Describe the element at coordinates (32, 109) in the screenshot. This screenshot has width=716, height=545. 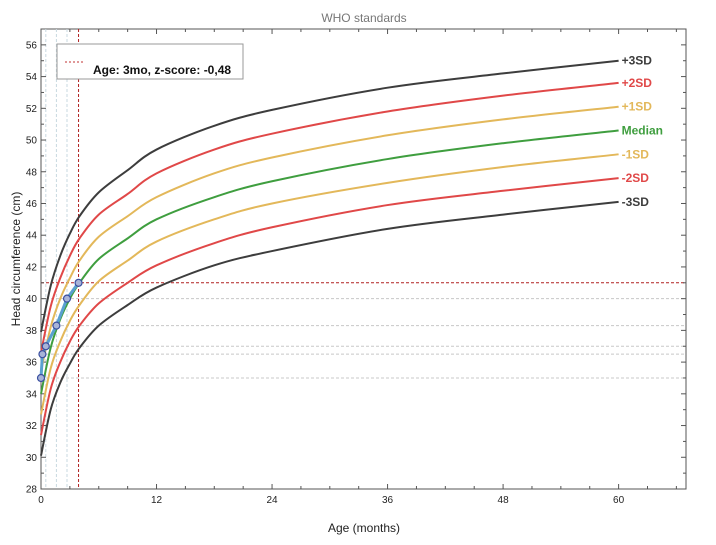
I see `y-tick-label: 52` at that location.